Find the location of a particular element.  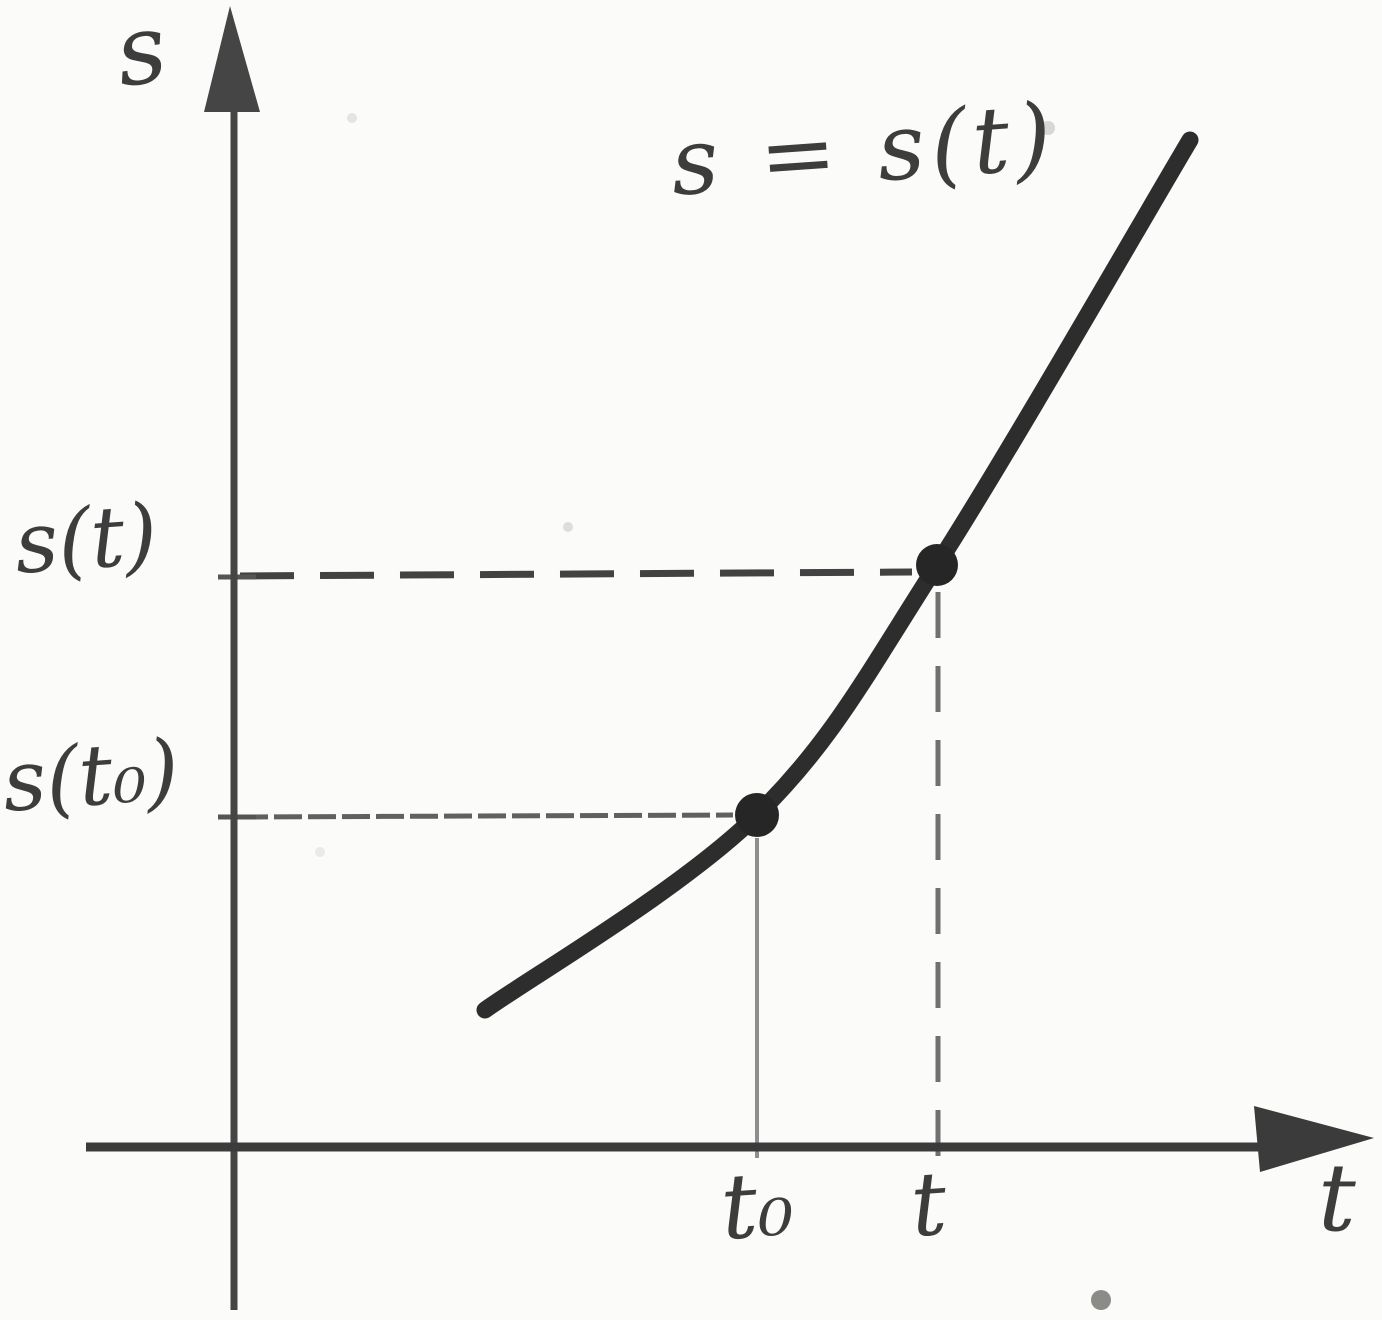

curve-equation-label: s = s(t) is located at coordinates (864, 150).